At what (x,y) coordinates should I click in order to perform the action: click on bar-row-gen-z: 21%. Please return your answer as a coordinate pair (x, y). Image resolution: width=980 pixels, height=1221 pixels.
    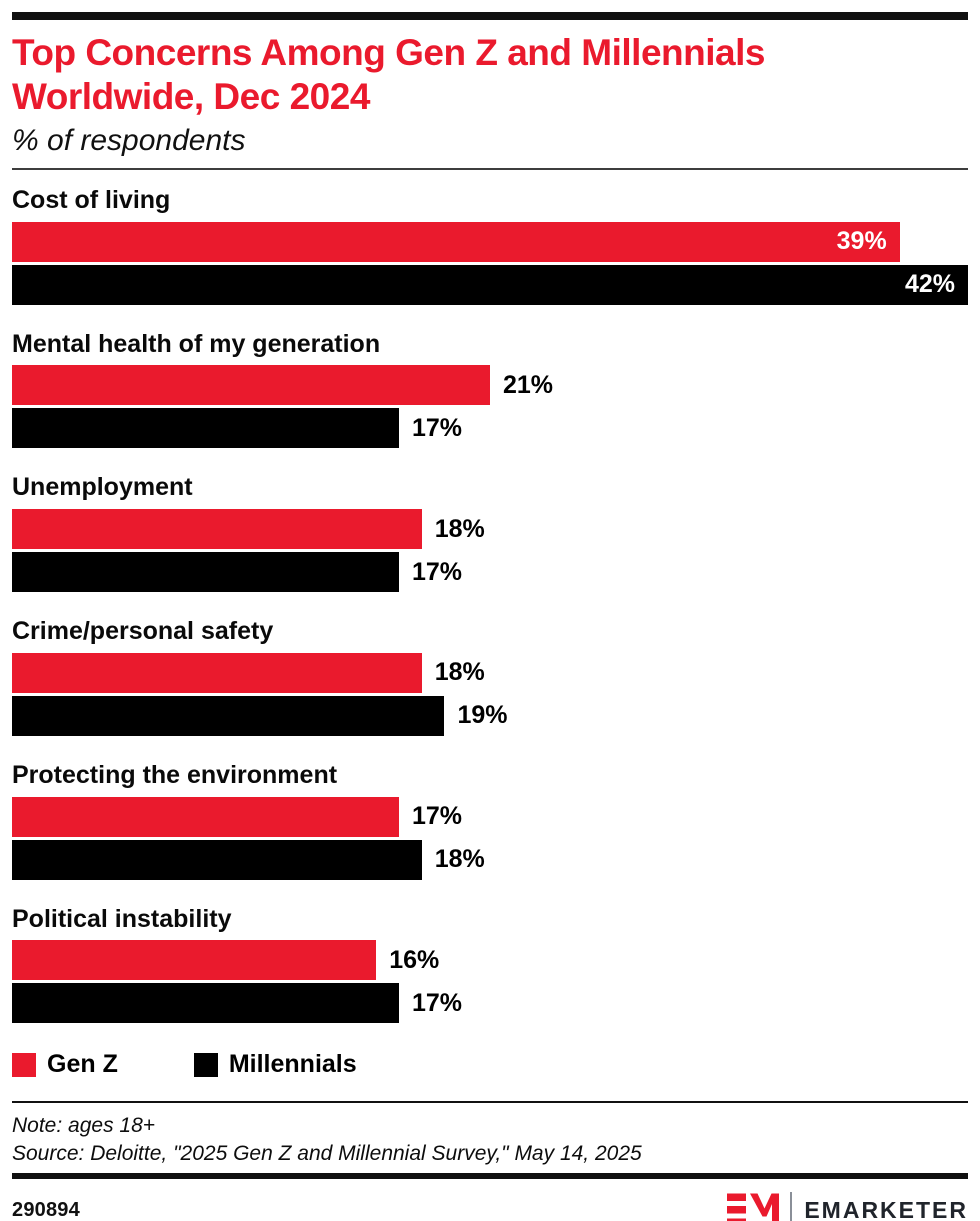
    Looking at the image, I should click on (490, 385).